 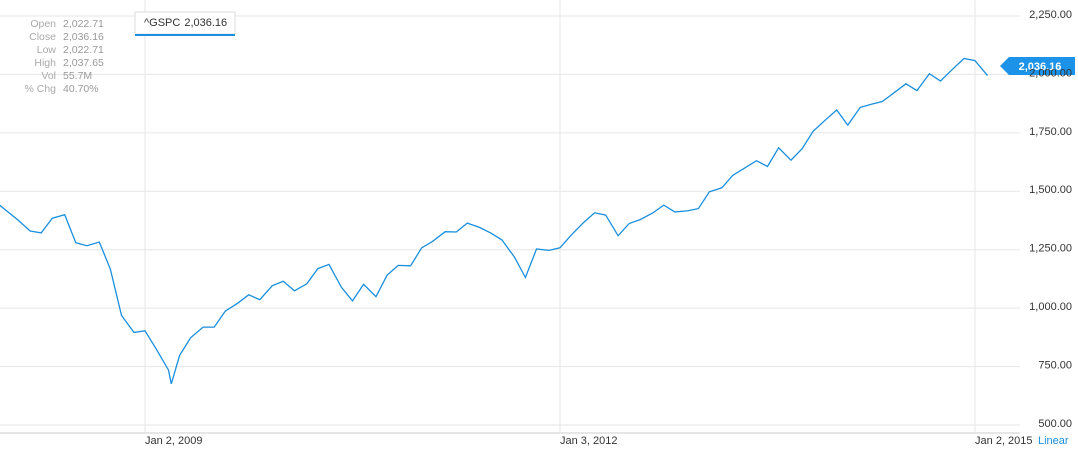 I want to click on y-tick-label: 1,000.00, so click(x=1050, y=307).